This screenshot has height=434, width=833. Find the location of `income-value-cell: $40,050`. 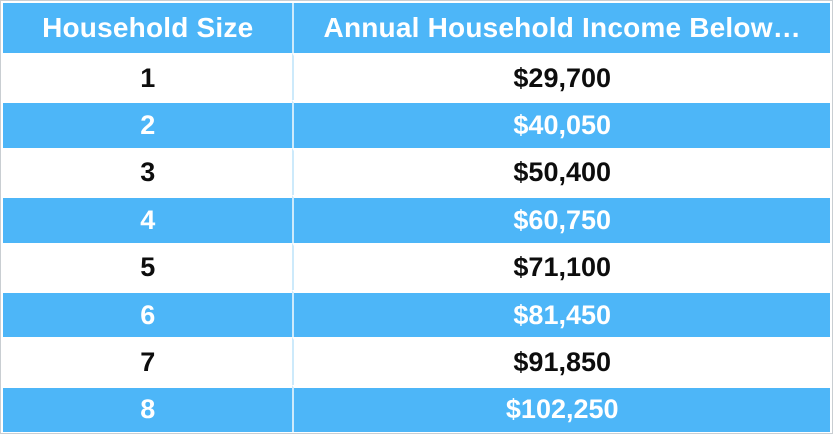

income-value-cell: $40,050 is located at coordinates (561, 124).